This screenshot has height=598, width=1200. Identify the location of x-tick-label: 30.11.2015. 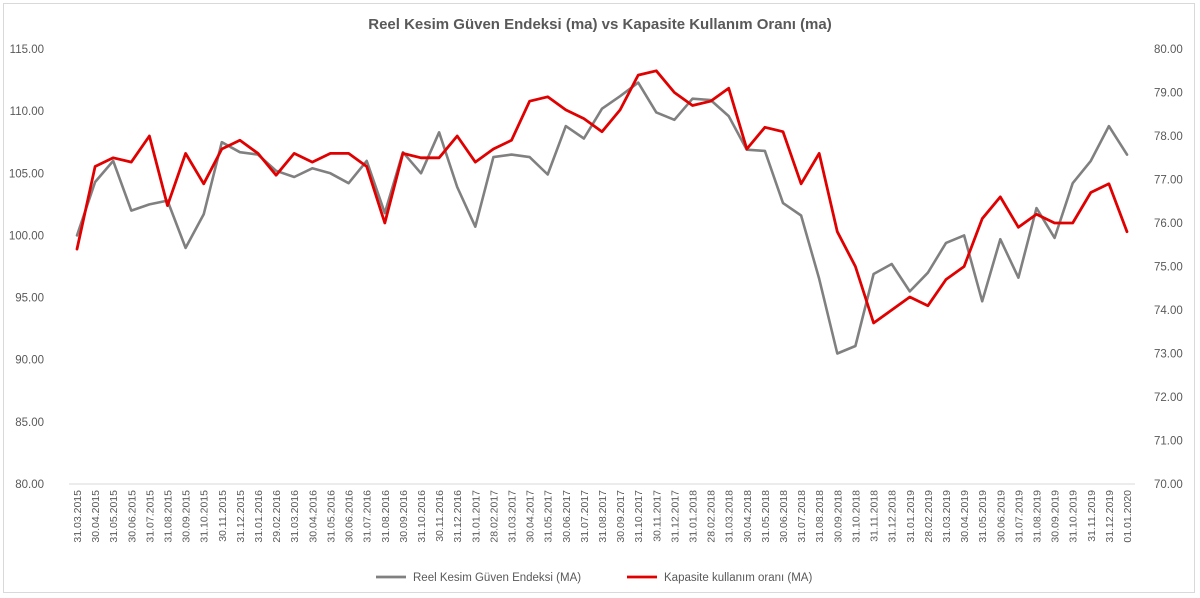
(223, 516).